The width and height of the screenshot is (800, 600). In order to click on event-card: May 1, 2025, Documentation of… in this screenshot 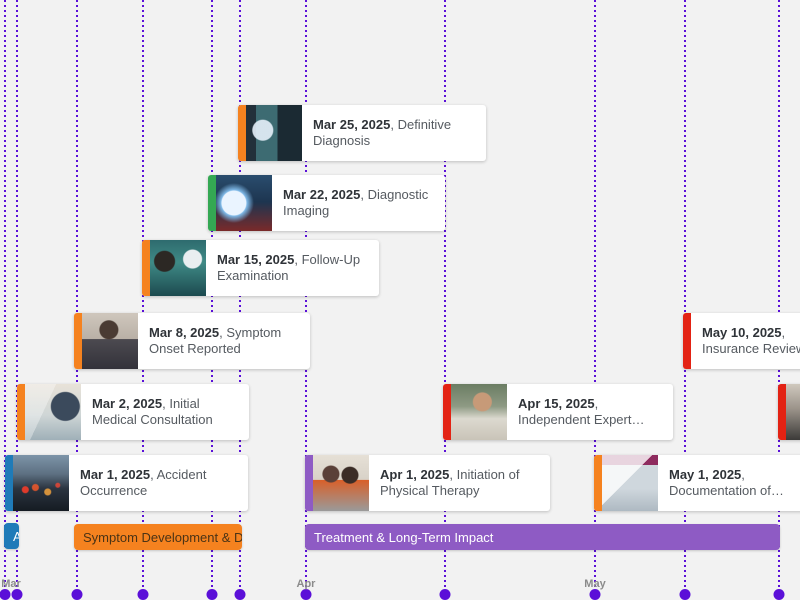, I will do `click(697, 483)`.